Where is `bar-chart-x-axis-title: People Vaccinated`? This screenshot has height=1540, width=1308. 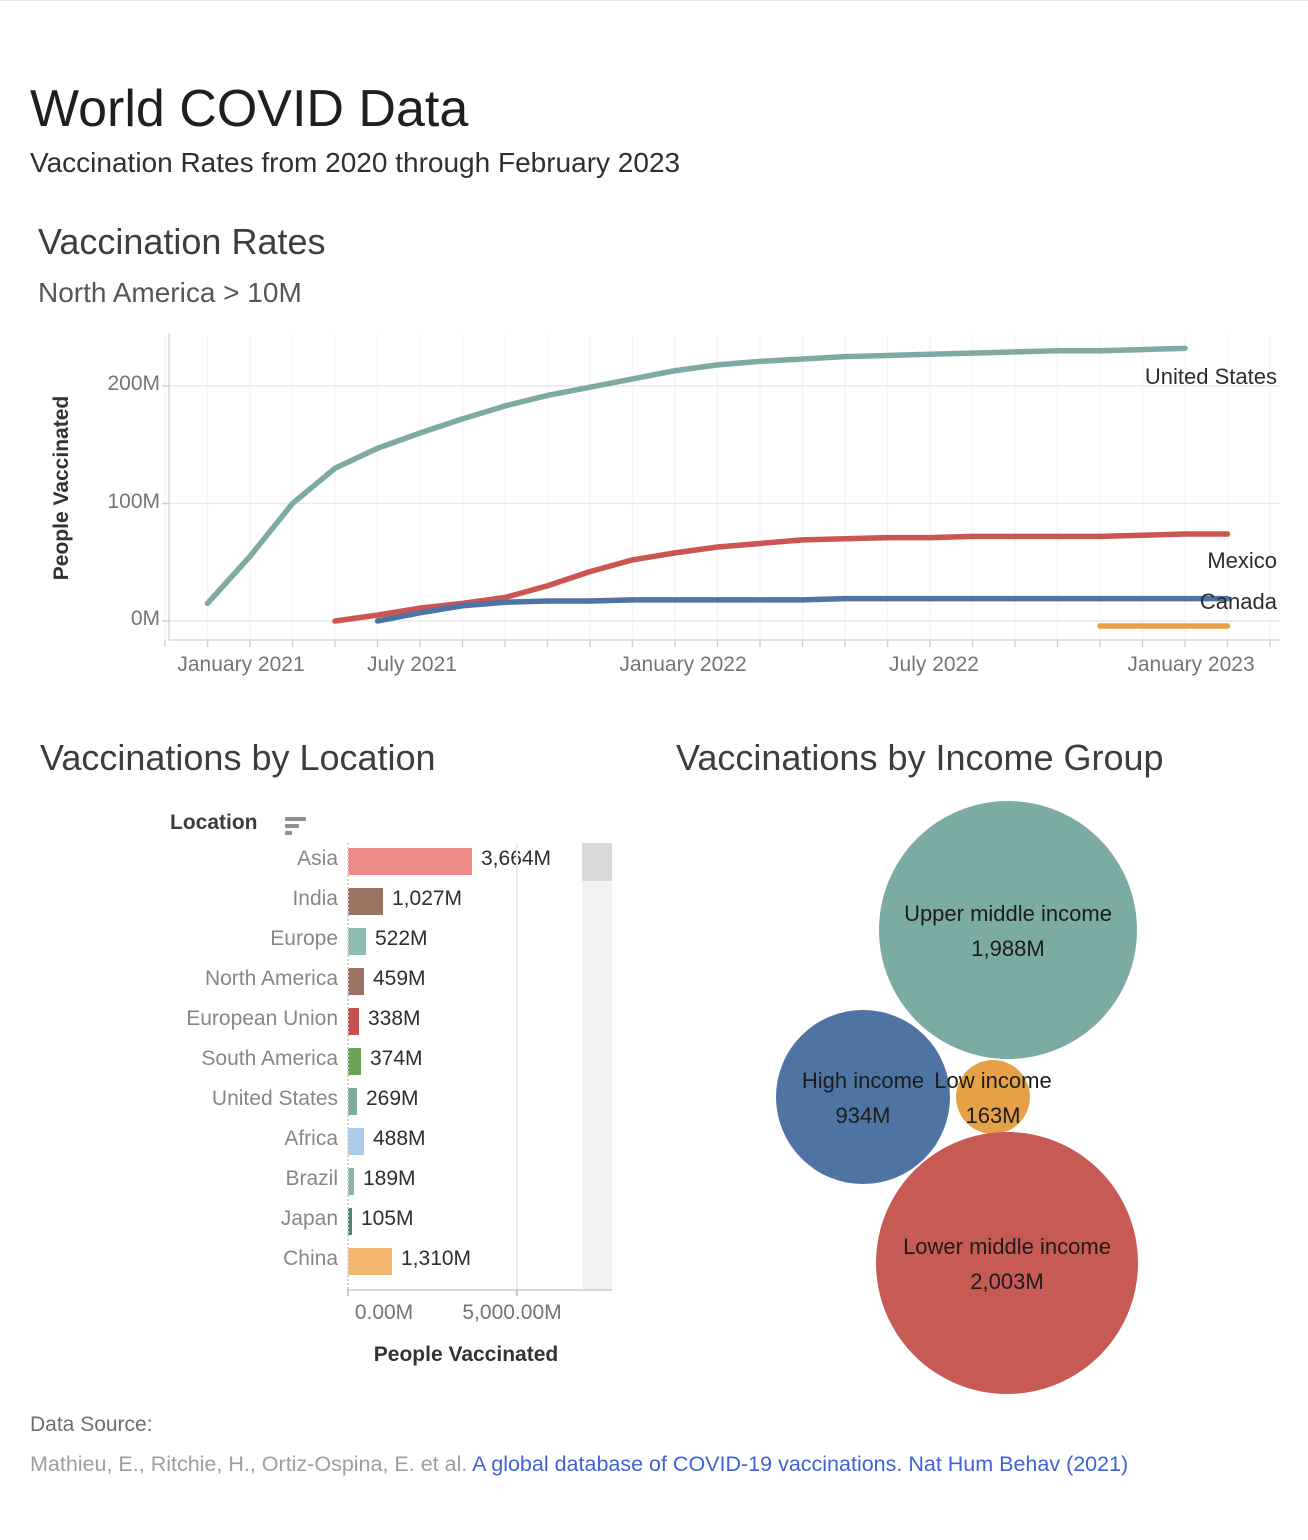 bar-chart-x-axis-title: People Vaccinated is located at coordinates (466, 1354).